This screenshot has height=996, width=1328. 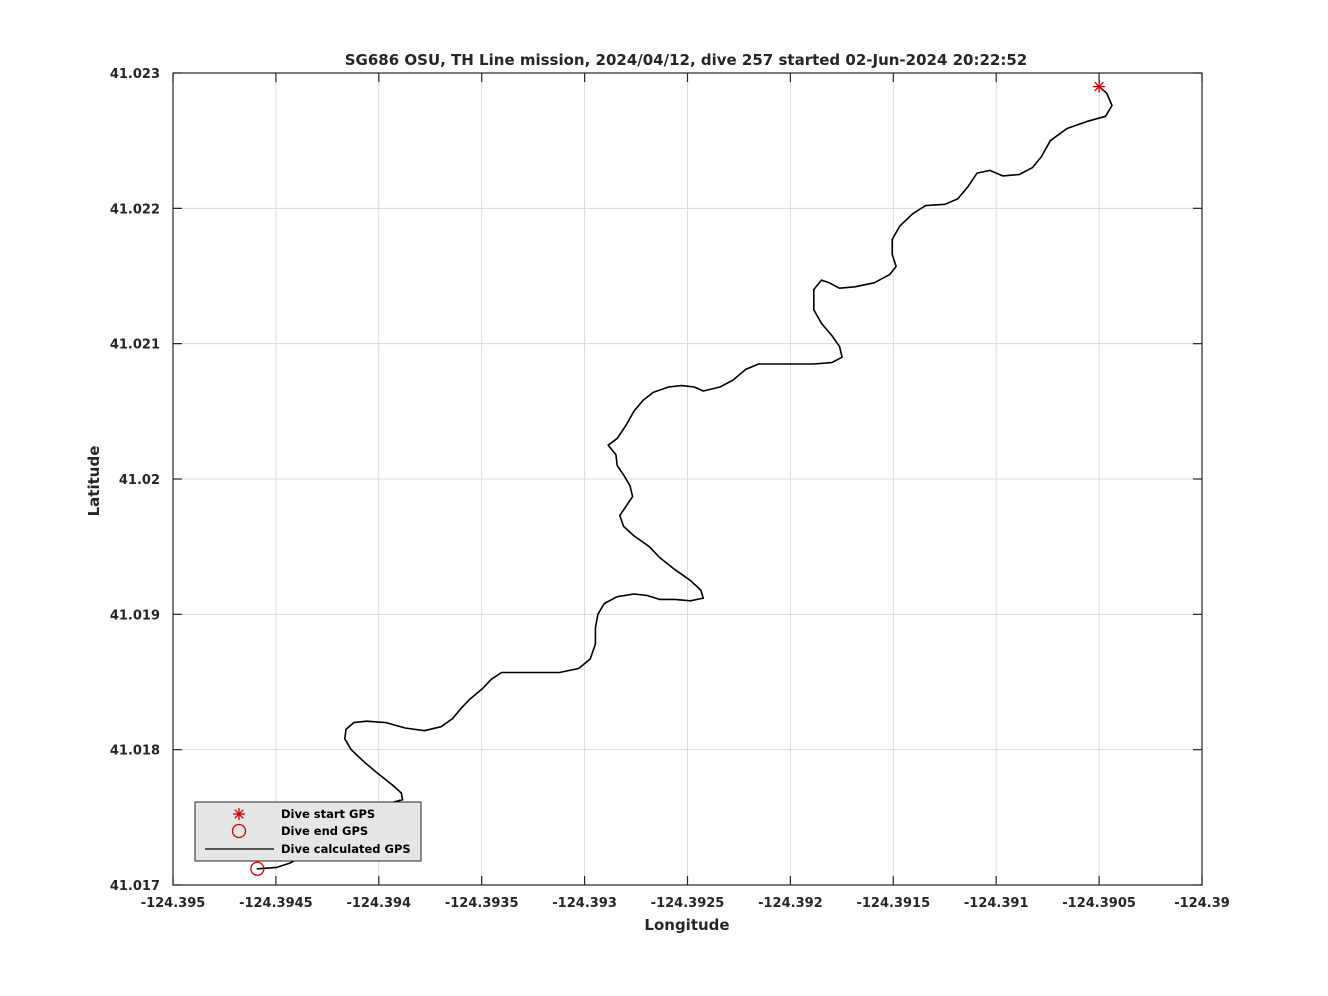 I want to click on x-tick-label: -124.391, so click(x=996, y=903).